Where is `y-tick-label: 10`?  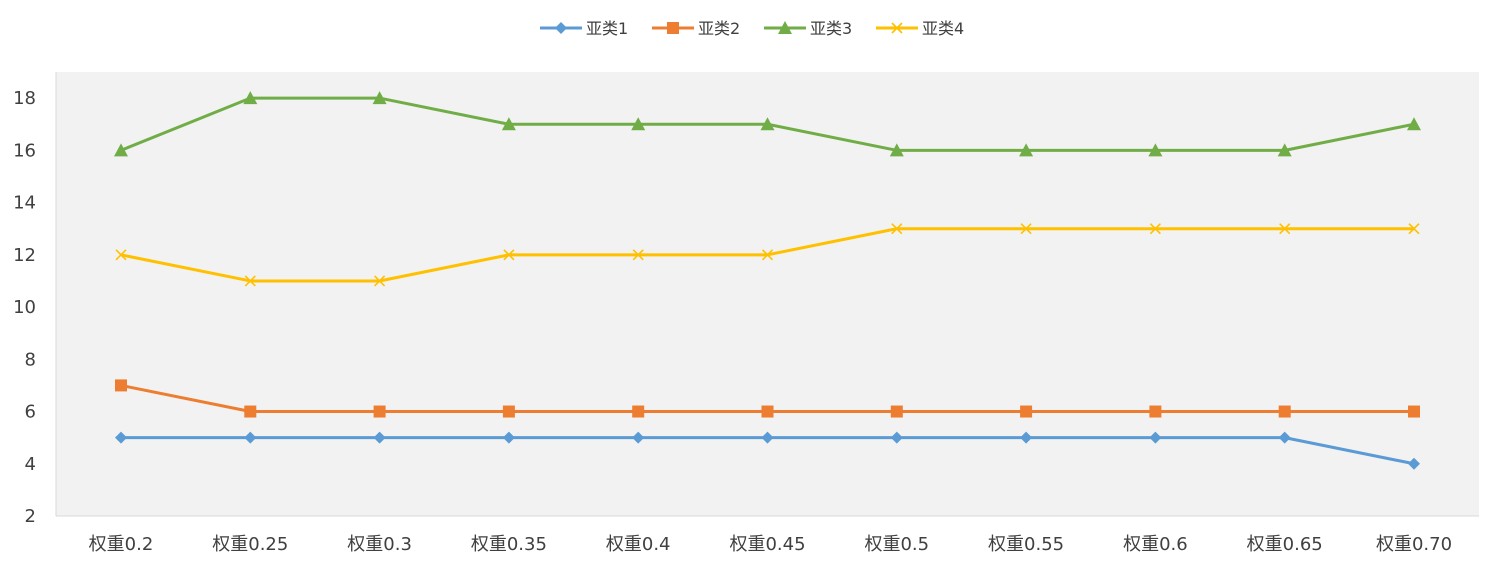 y-tick-label: 10 is located at coordinates (24, 307).